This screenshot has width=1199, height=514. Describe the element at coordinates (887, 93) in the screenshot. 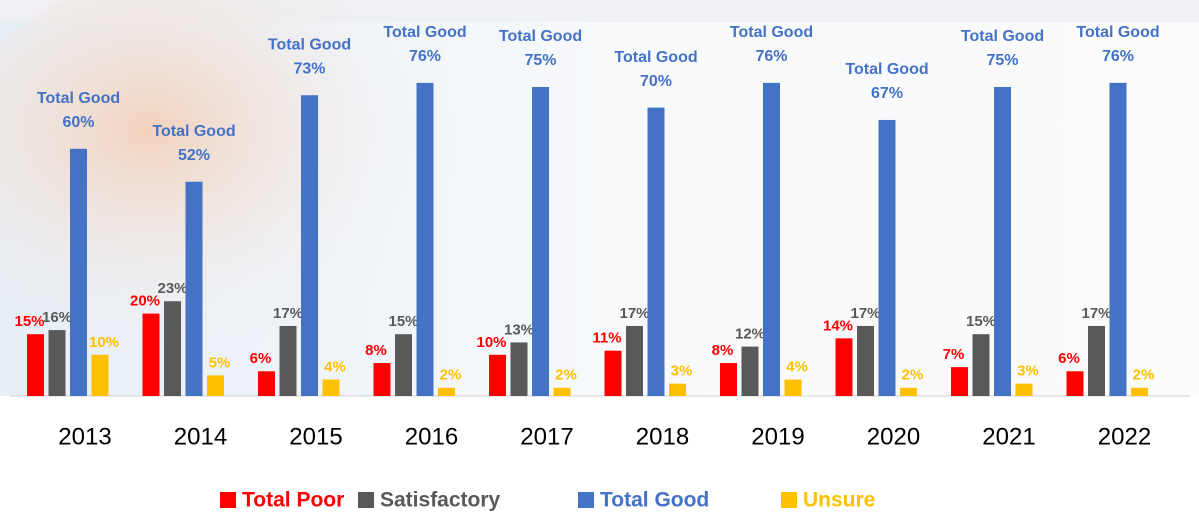

I see `data-label: 67%` at that location.